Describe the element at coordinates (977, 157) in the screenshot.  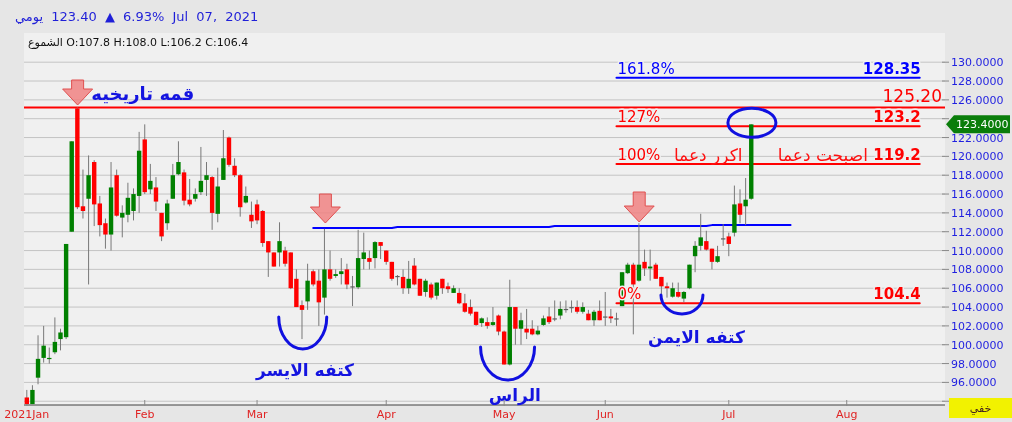
I see `y-tick-label: 120.0000` at that location.